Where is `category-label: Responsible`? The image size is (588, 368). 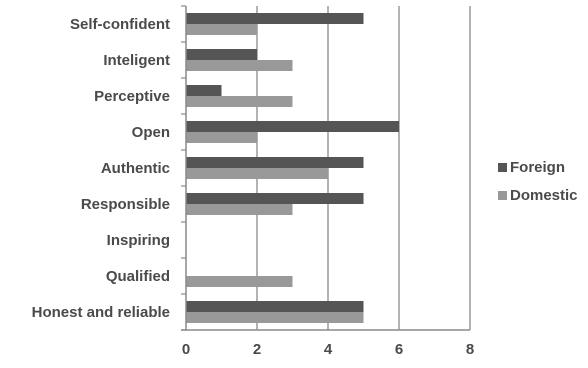
category-label: Responsible is located at coordinates (125, 204).